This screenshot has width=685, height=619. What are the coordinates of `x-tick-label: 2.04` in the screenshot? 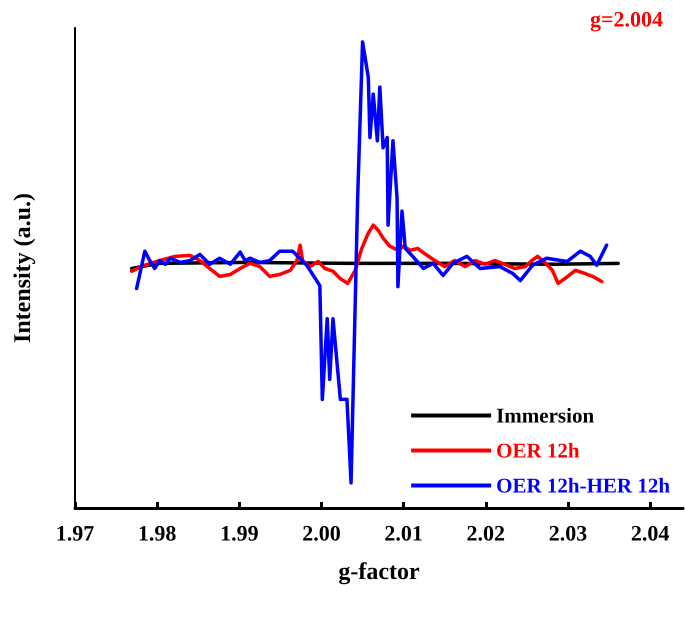 It's located at (650, 533).